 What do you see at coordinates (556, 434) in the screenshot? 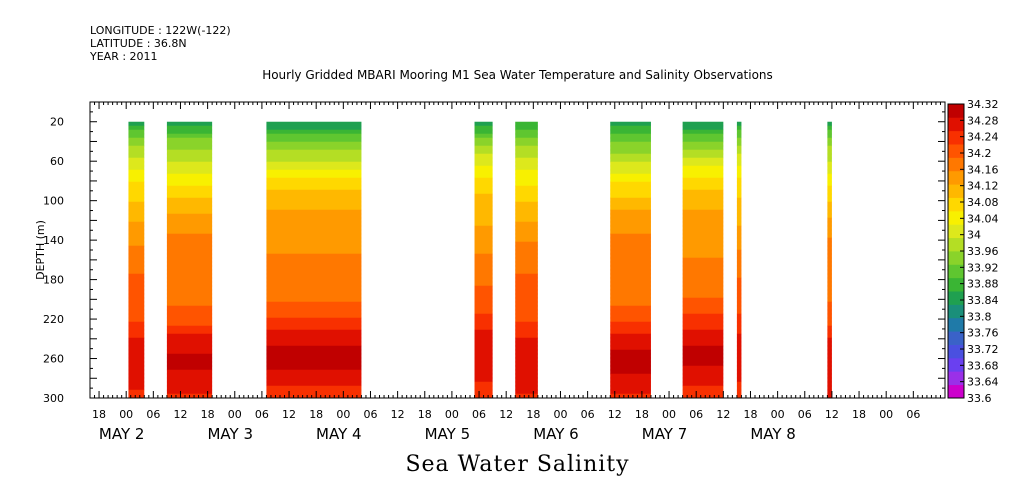
I see `x-day-label: MAY 6` at bounding box center [556, 434].